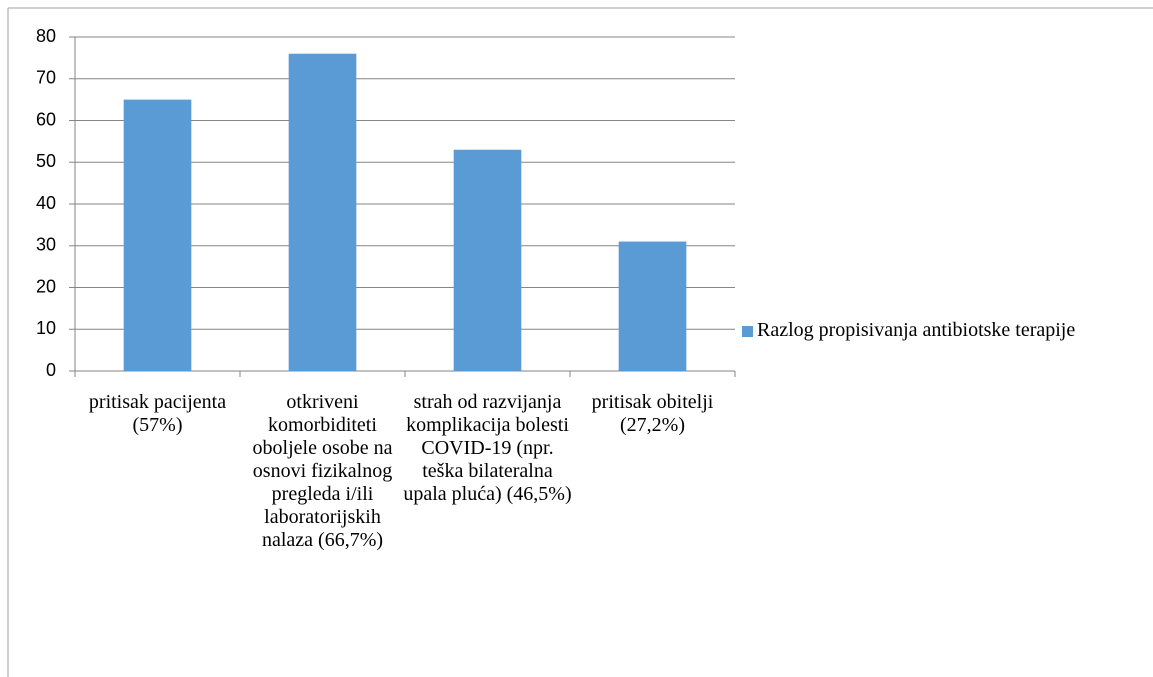 The height and width of the screenshot is (677, 1153). I want to click on y-tick-label: 10, so click(46, 328).